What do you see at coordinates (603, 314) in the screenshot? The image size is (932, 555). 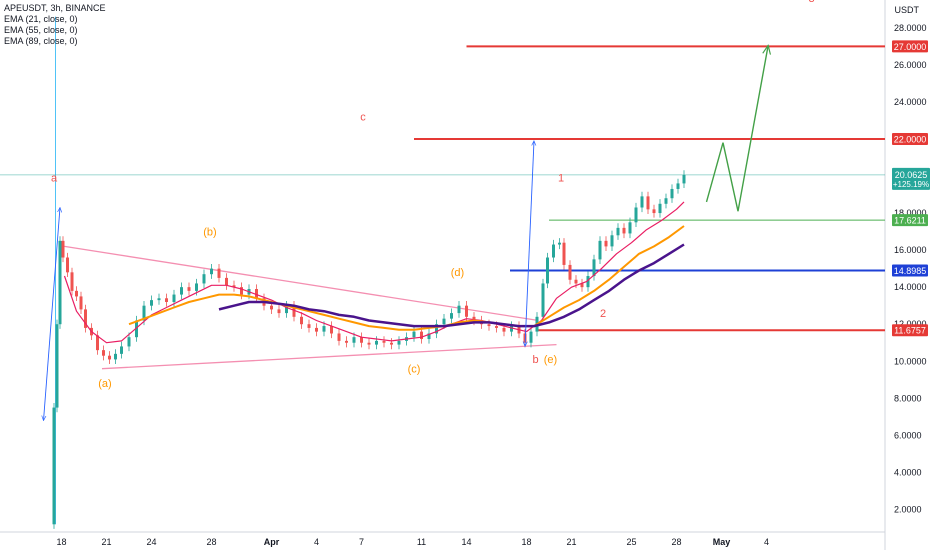 I see `wave-label: 2` at bounding box center [603, 314].